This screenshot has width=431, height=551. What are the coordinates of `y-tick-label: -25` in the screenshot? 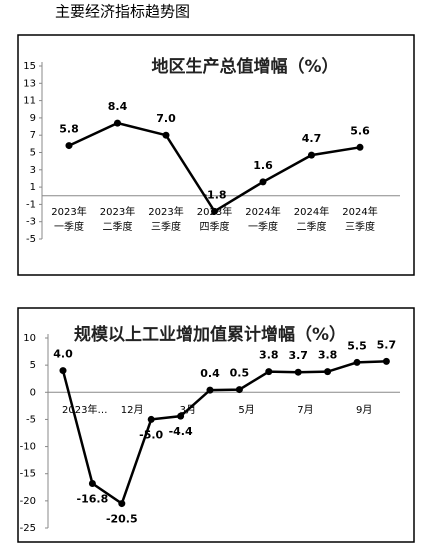 It's located at (28, 528).